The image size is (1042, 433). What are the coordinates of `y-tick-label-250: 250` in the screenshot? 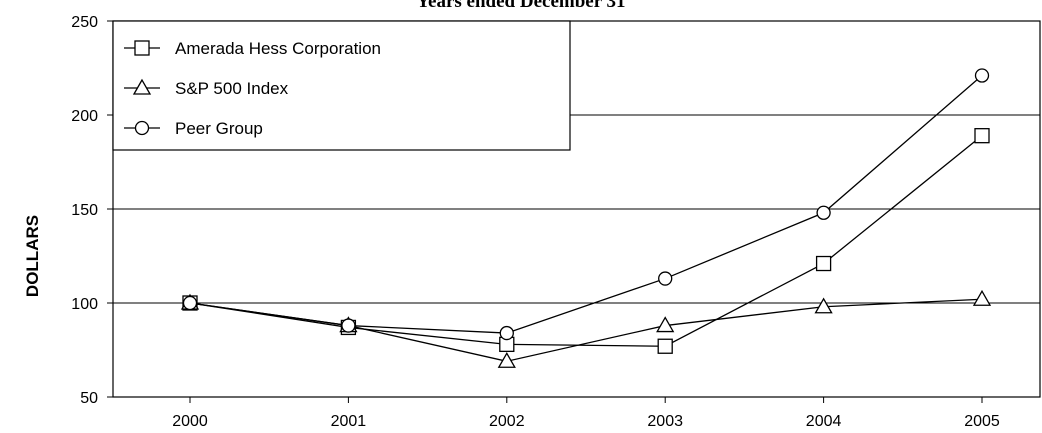 It's located at (84, 22).